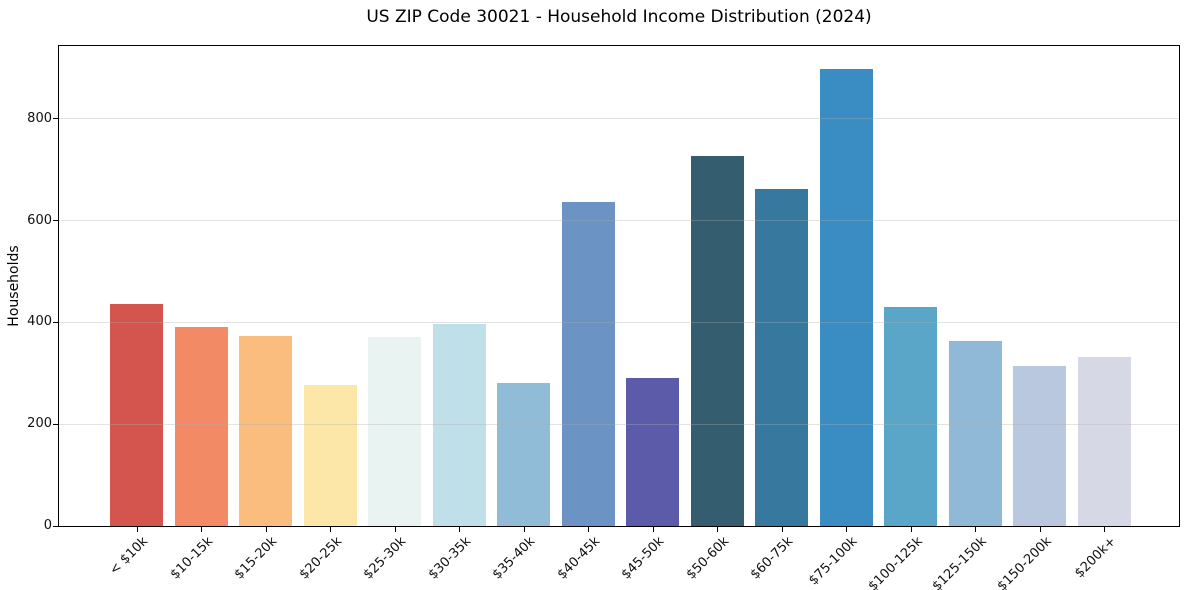 The image size is (1189, 590). Describe the element at coordinates (39, 220) in the screenshot. I see `y-tick-label: 600` at that location.